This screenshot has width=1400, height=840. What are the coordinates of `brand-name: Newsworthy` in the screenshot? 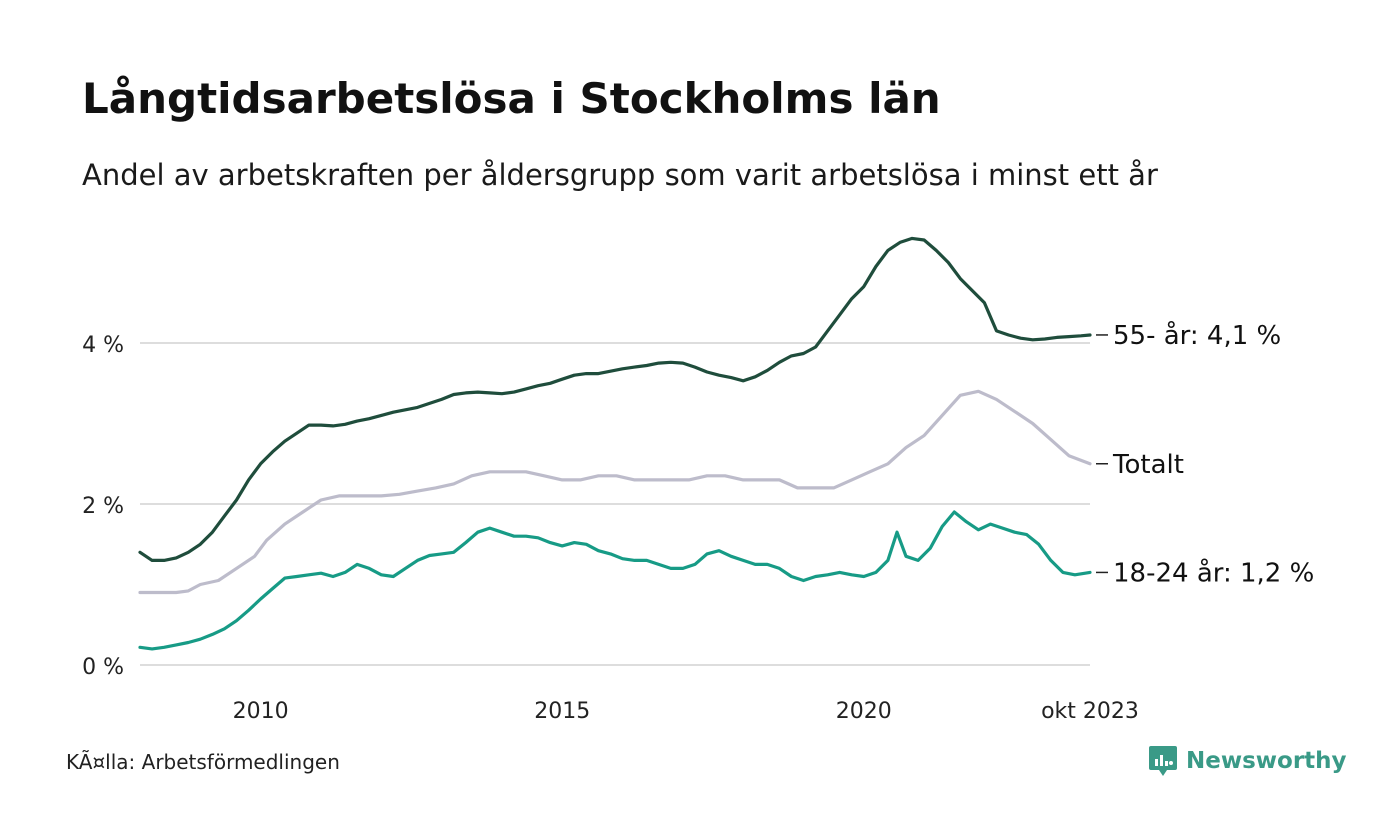 It's located at (1266, 761).